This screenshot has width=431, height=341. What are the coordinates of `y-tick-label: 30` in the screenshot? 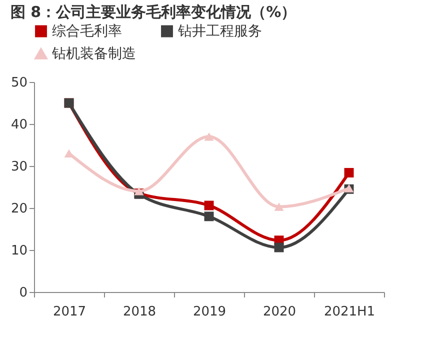 It's located at (19, 167).